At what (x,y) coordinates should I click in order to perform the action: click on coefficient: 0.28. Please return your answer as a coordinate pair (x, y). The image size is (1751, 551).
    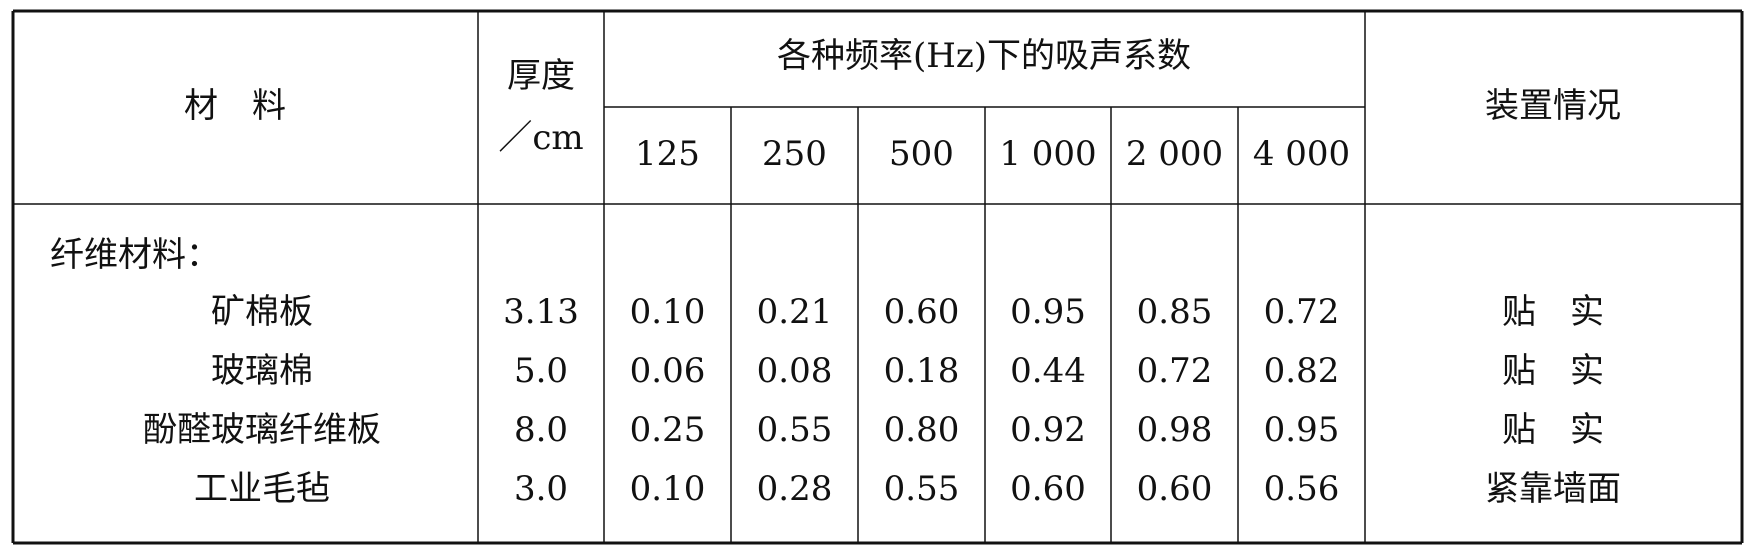
    Looking at the image, I should click on (795, 489).